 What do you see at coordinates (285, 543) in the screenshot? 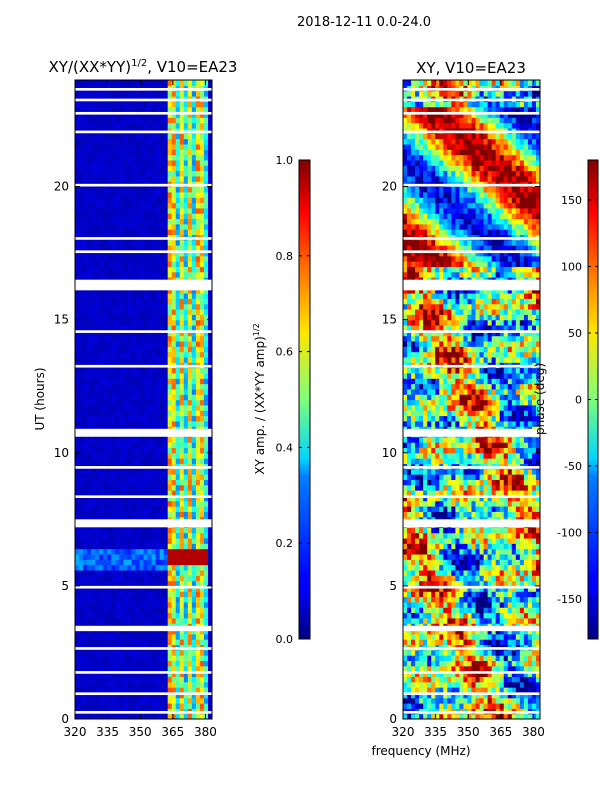
I see `amp-ratio-colorbar-tick-label: 0.2` at bounding box center [285, 543].